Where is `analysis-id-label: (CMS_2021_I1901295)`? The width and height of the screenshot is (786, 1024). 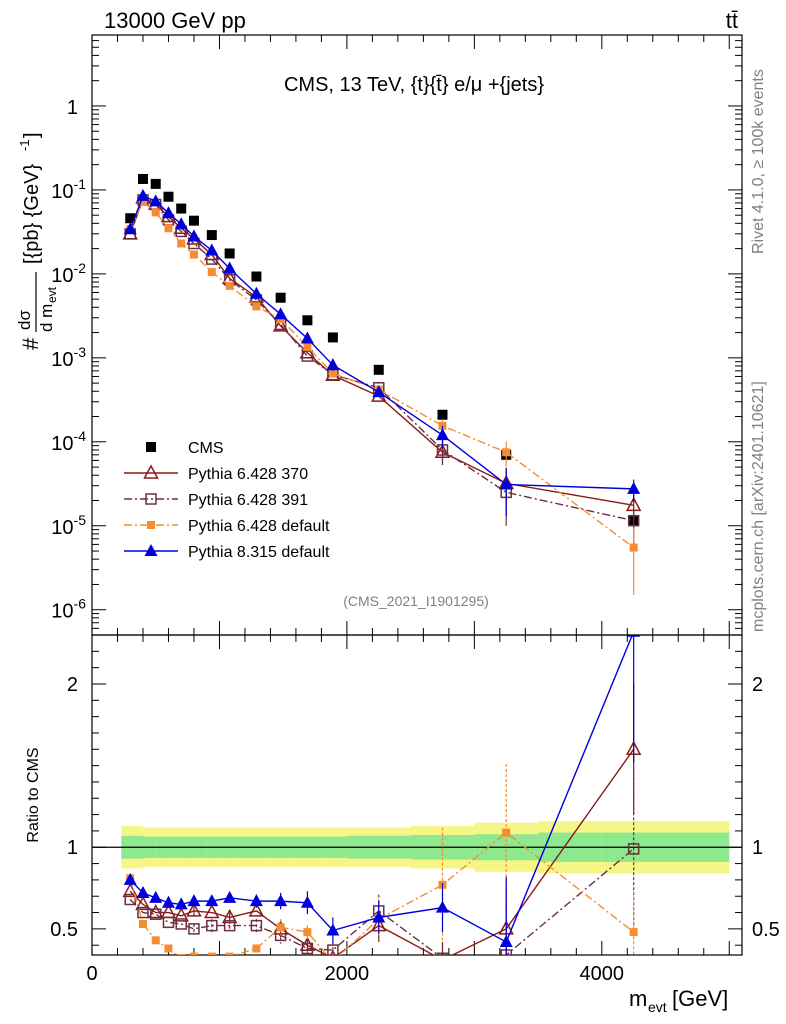 analysis-id-label: (CMS_2021_I1901295) is located at coordinates (416, 601).